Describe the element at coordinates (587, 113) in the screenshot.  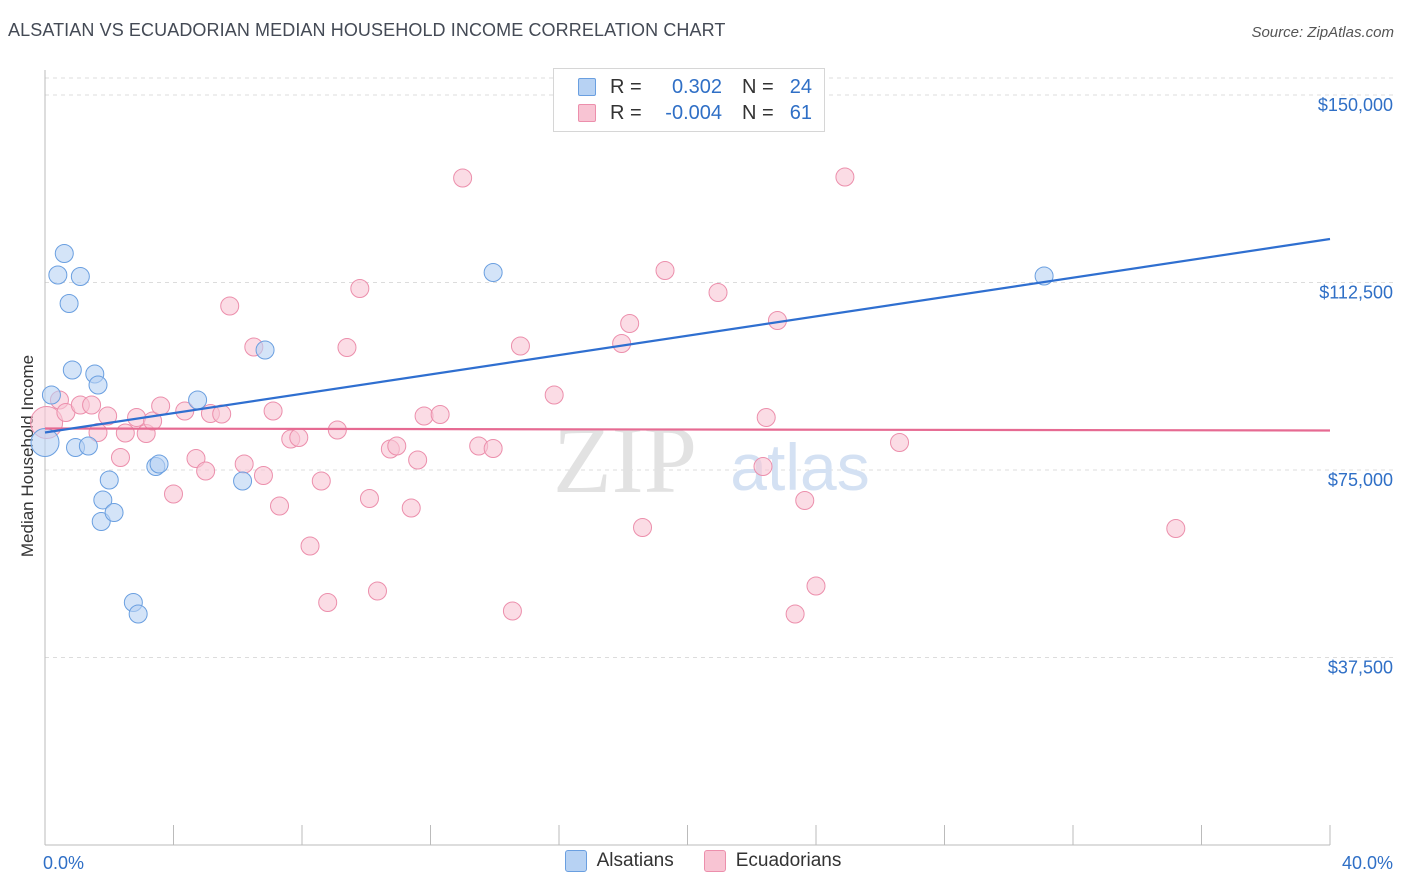
I see `ecuadorians-swatch` at that location.